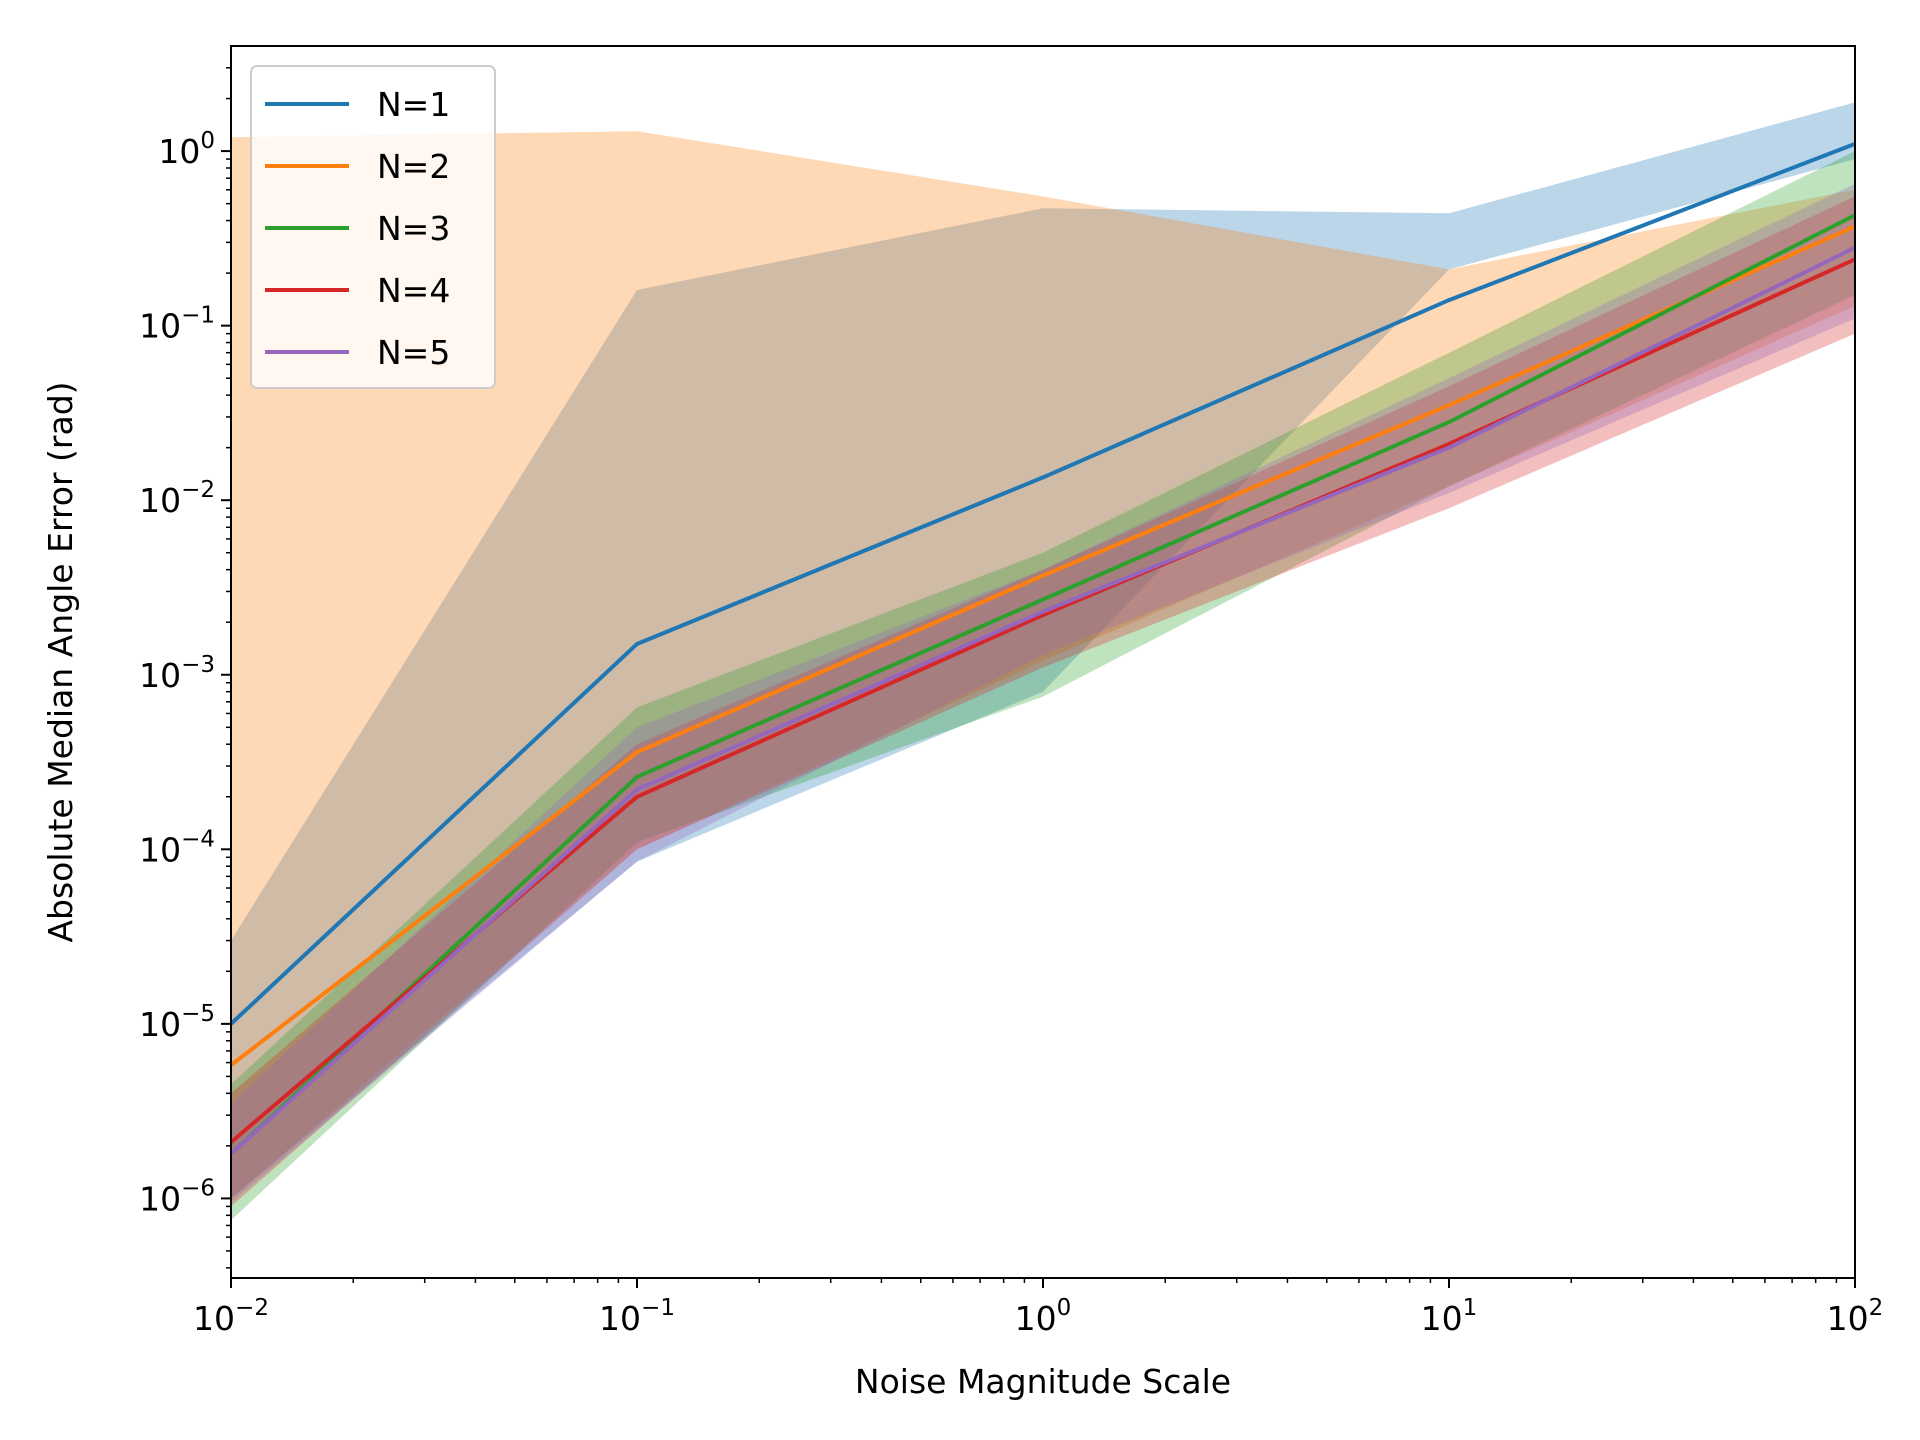 This screenshot has width=1920, height=1440. What do you see at coordinates (1043, 1316) in the screenshot?
I see `x-tick-label: 10⁰` at bounding box center [1043, 1316].